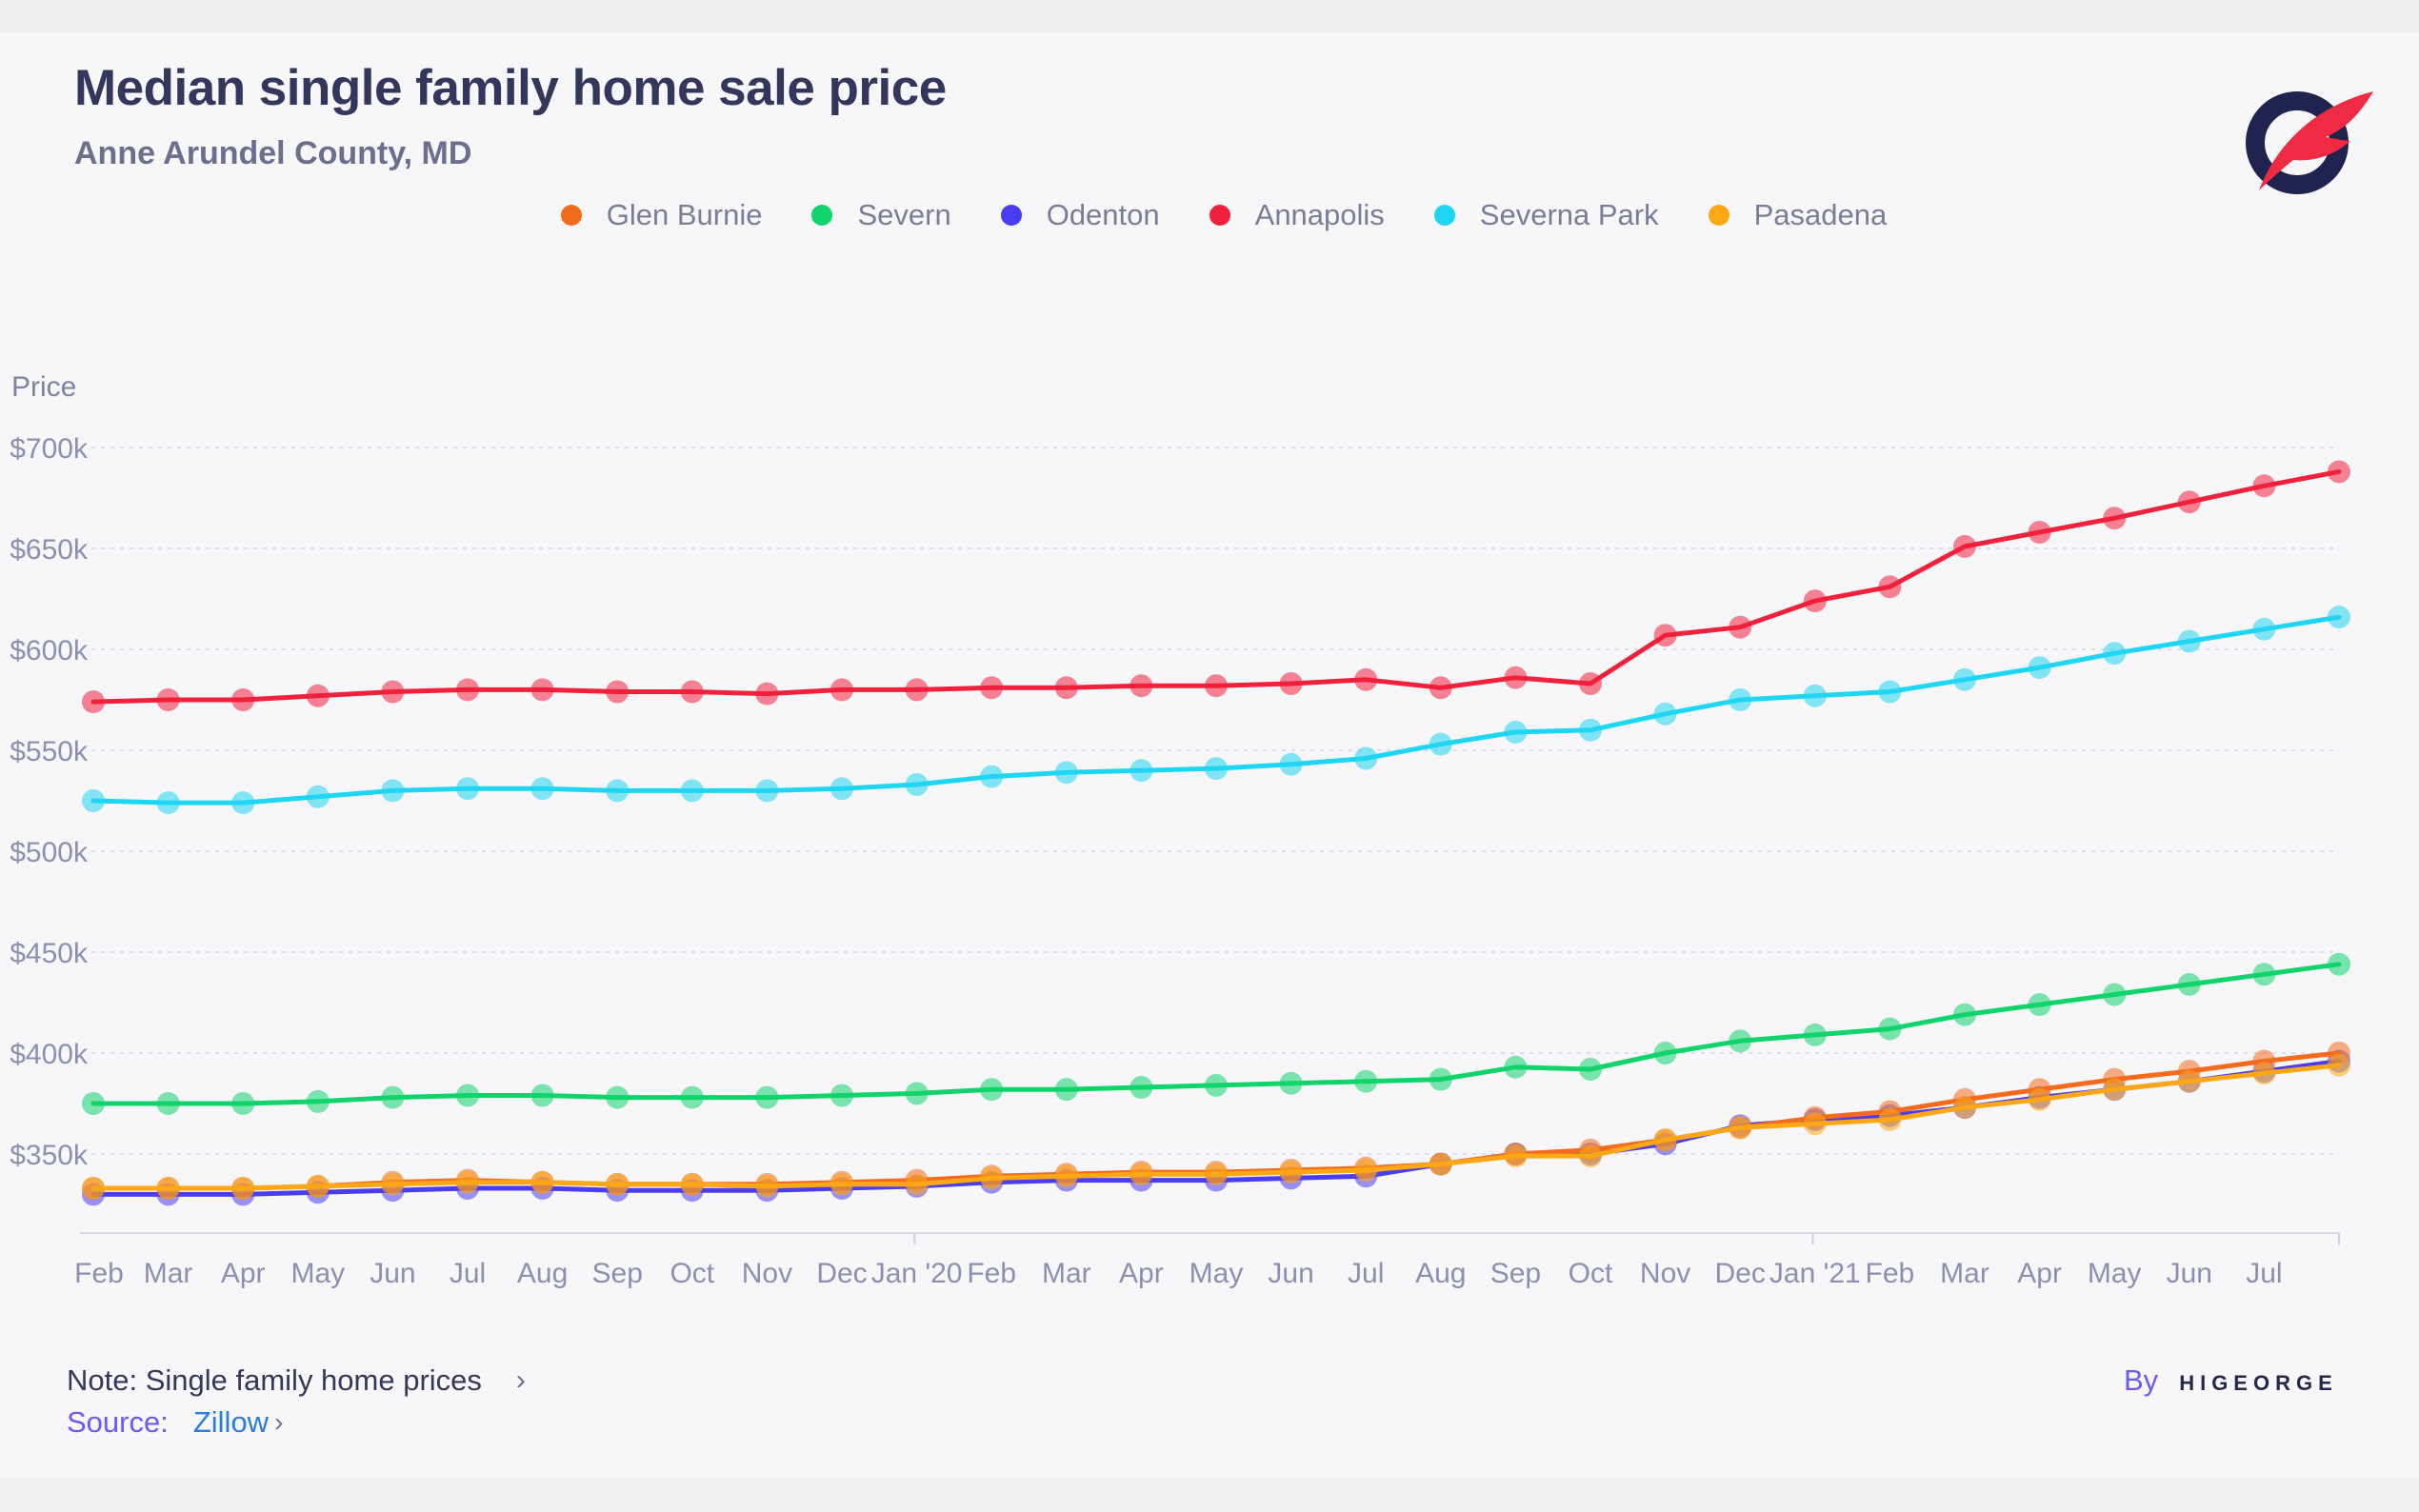 The width and height of the screenshot is (2419, 1512). What do you see at coordinates (231, 1422) in the screenshot?
I see `source-link: Zillow` at bounding box center [231, 1422].